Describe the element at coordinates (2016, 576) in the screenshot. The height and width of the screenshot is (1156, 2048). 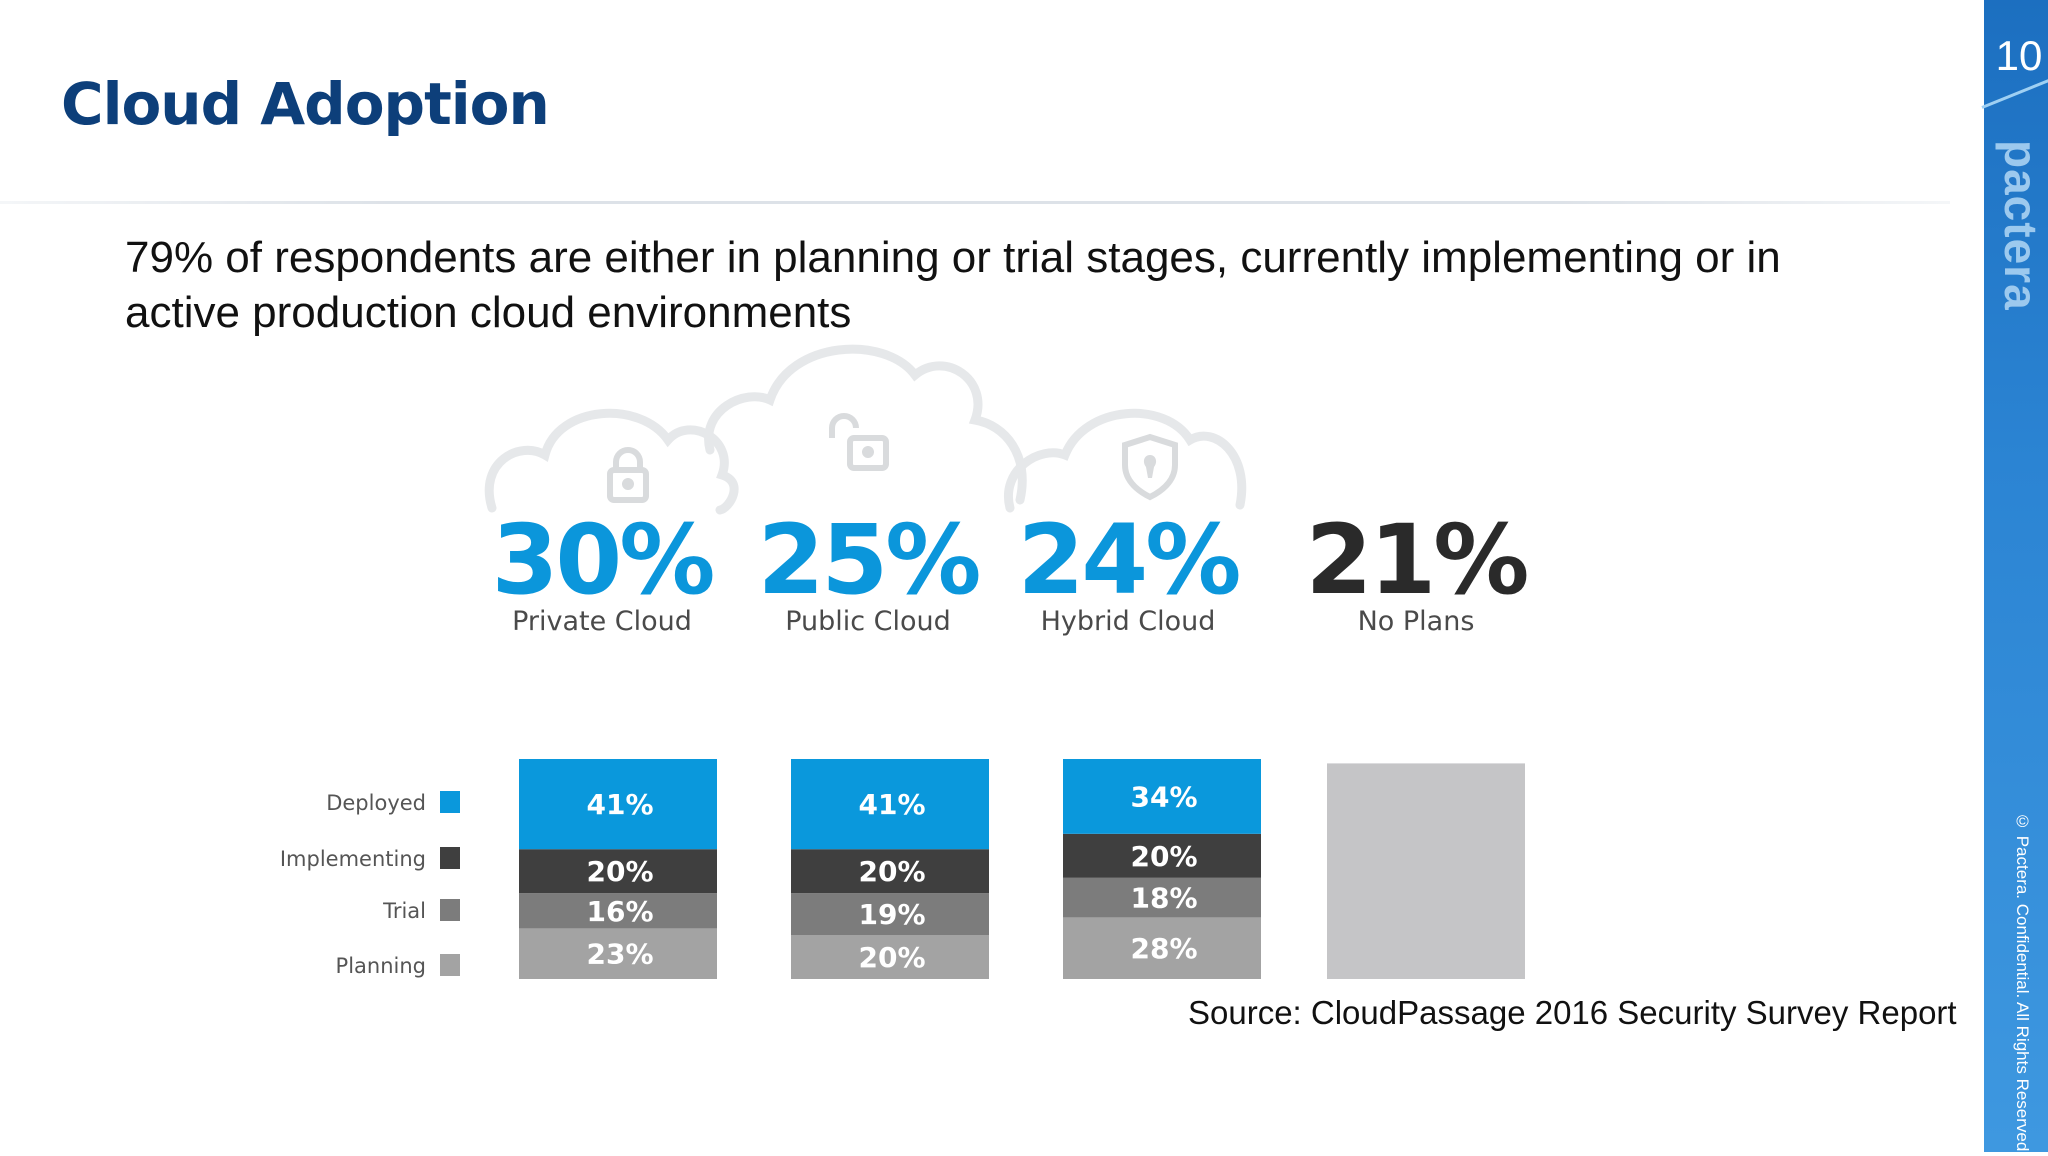
I see `brand-side-strip` at that location.